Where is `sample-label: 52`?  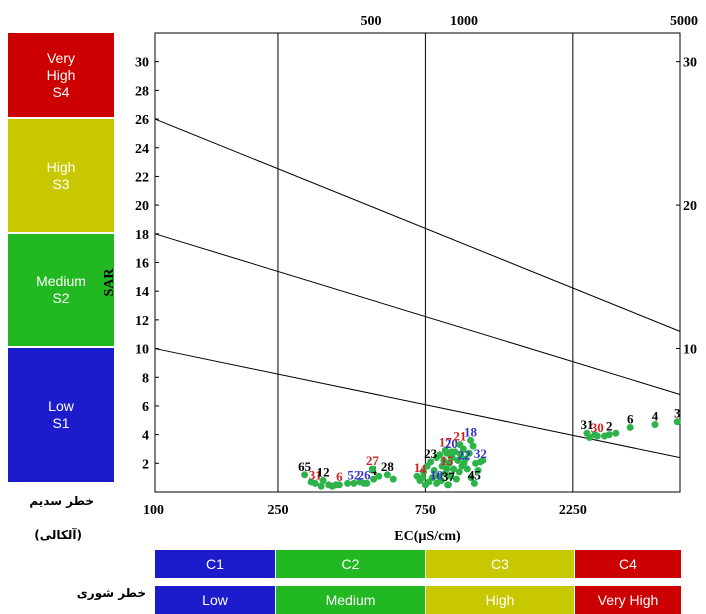 sample-label: 52 is located at coordinates (353, 474).